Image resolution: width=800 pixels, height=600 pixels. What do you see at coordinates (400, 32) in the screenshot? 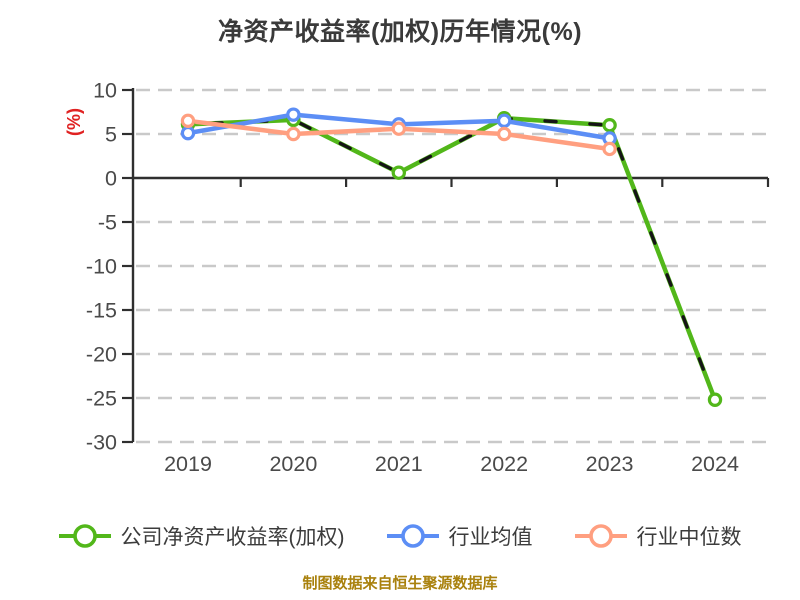
I see `chart-title: 净资产收益率(加权)历年情况(%)` at bounding box center [400, 32].